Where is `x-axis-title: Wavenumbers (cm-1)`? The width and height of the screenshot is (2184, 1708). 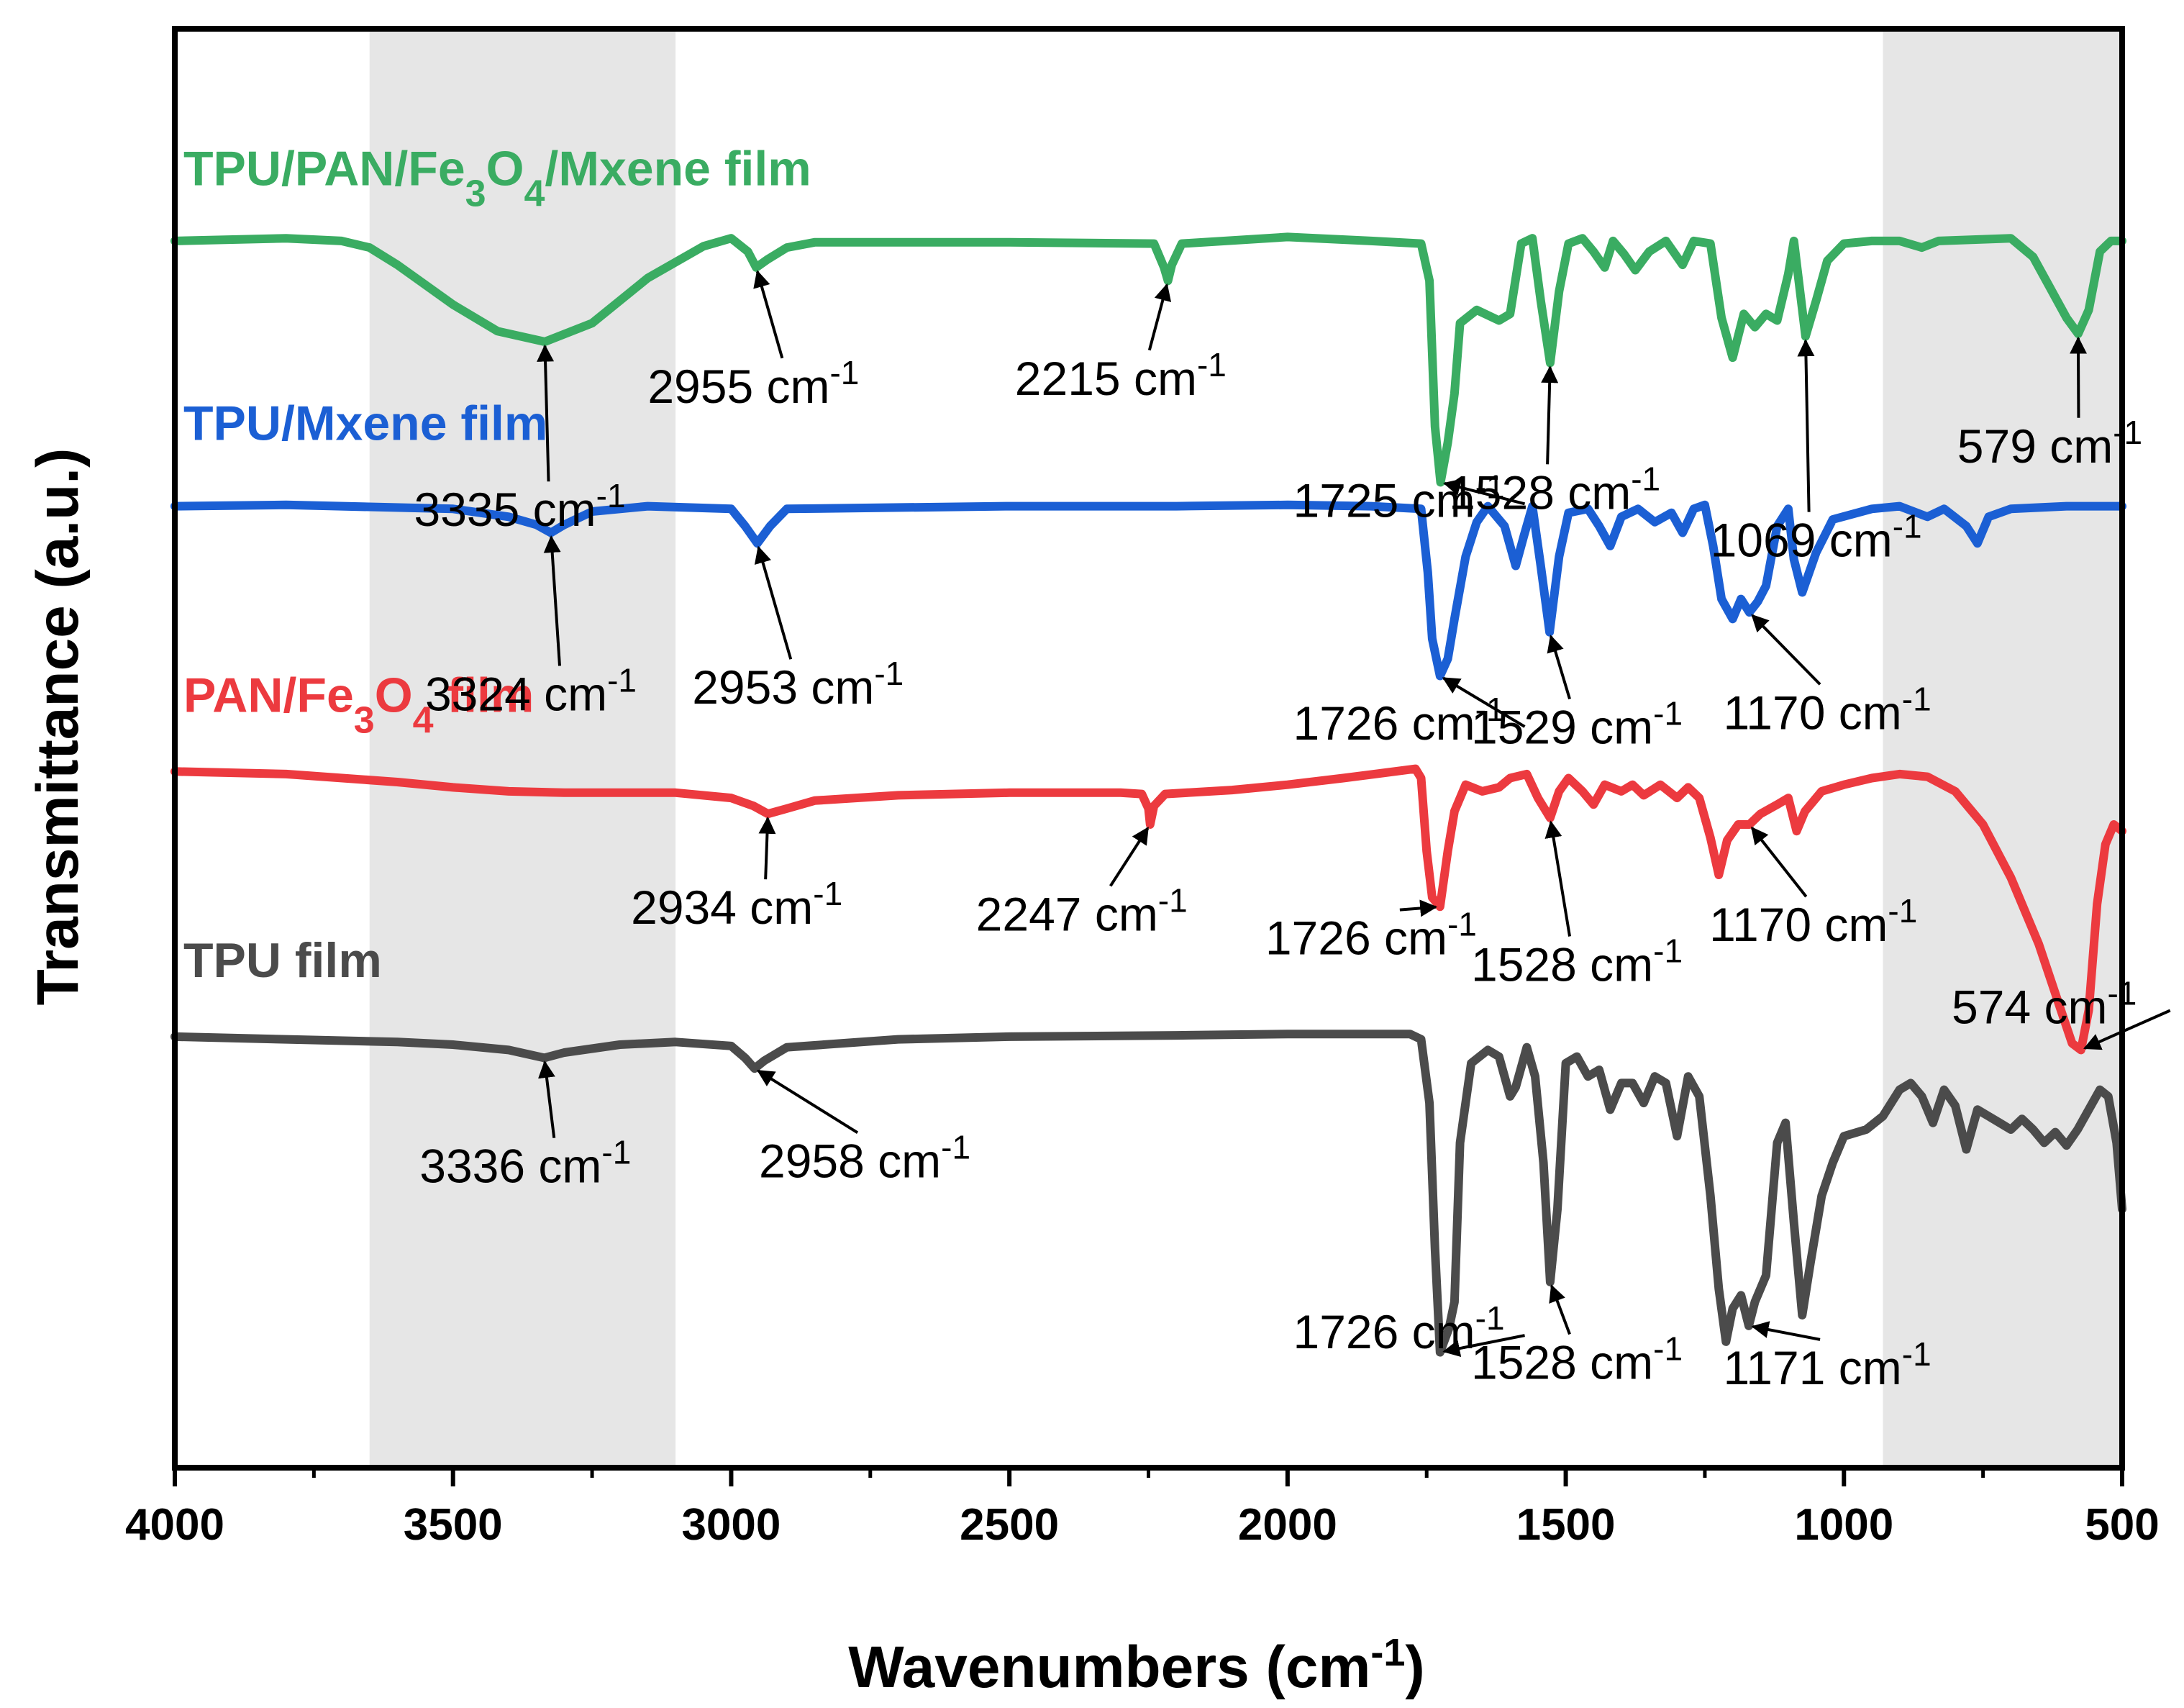
x-axis-title: Wavenumbers (cm-1) is located at coordinates (1136, 1665).